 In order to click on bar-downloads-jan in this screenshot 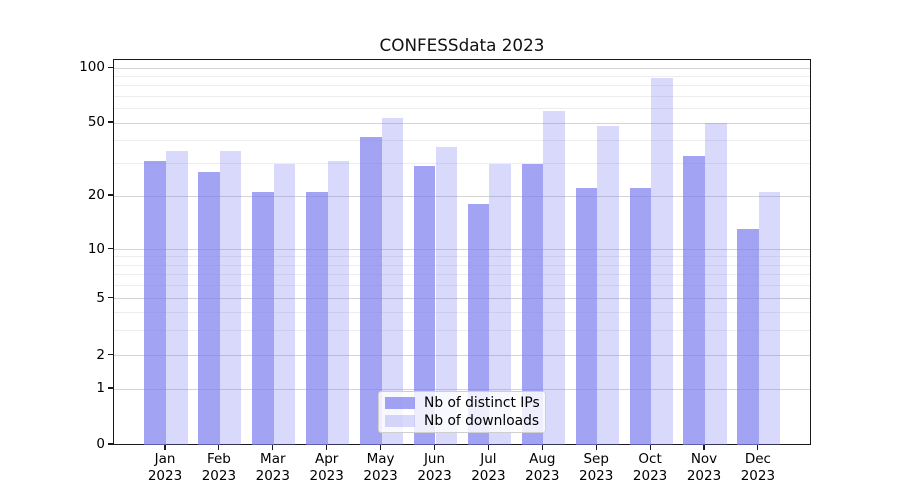, I will do `click(177, 298)`.